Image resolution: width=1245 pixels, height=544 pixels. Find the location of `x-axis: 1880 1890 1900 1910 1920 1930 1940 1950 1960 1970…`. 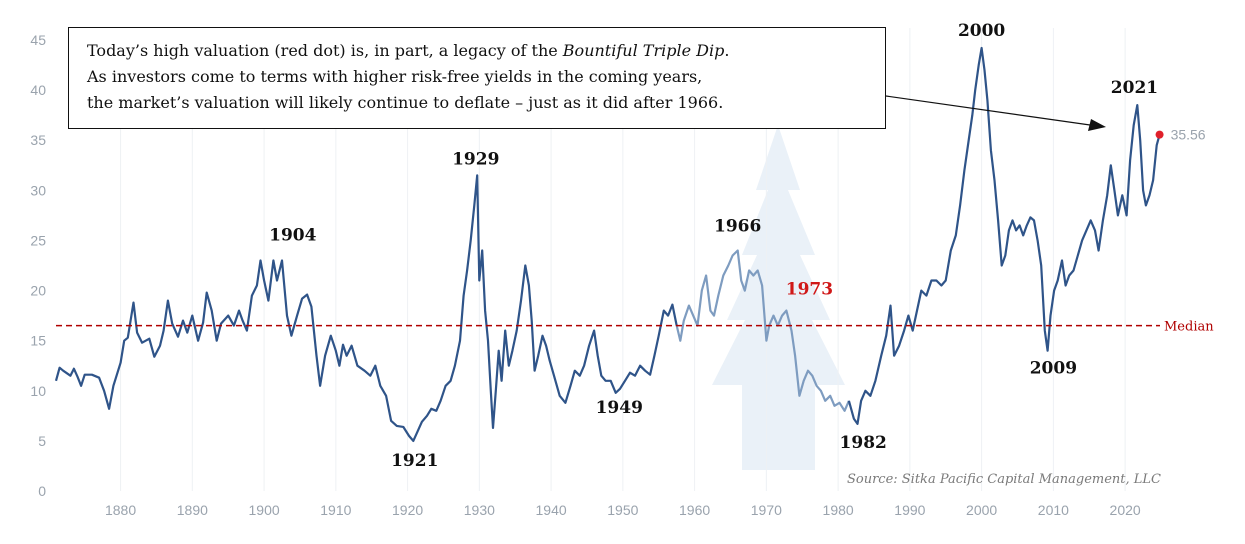

x-axis: 1880 1890 1900 1910 1920 1930 1940 1950 1960 1970… is located at coordinates (623, 510).